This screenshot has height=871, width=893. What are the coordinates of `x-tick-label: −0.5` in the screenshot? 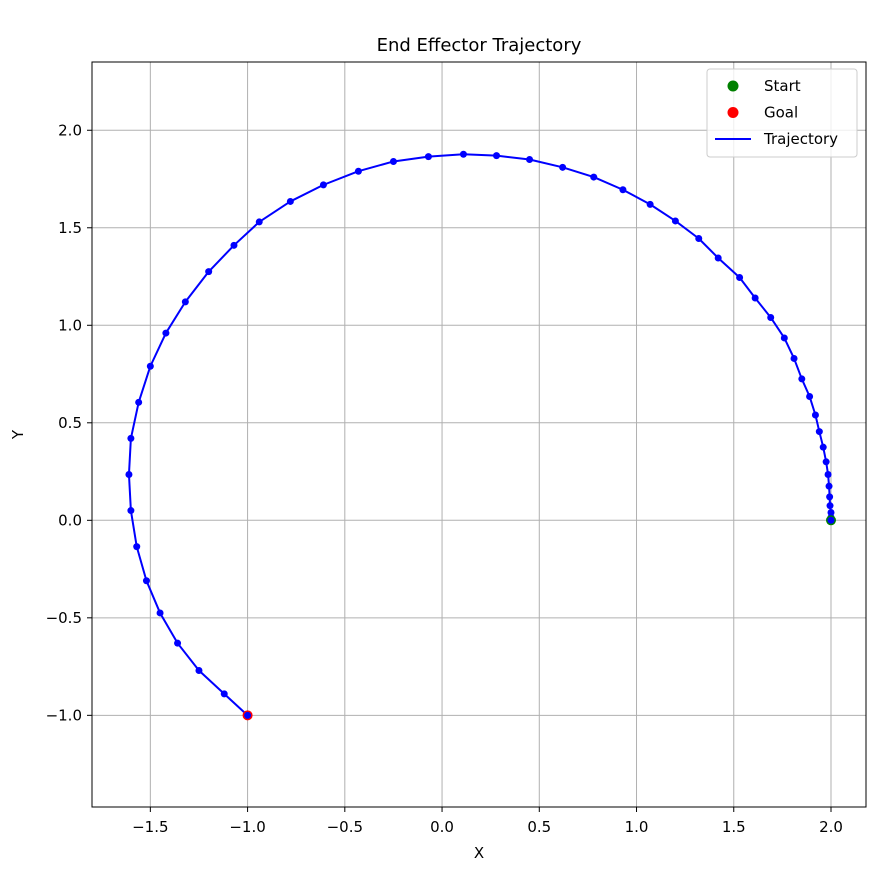 It's located at (345, 827).